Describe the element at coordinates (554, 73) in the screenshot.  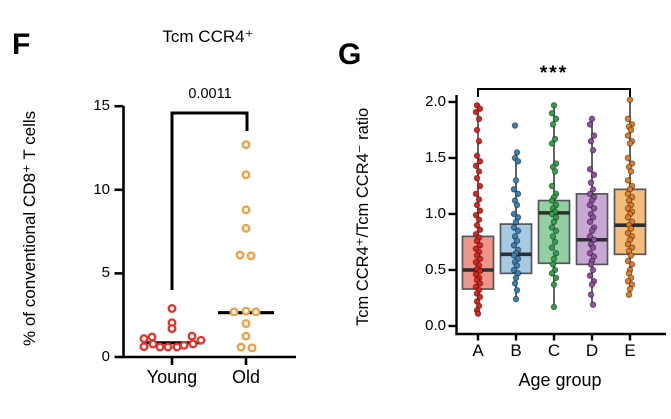
I see `panel-g-significance-stars: ***` at that location.